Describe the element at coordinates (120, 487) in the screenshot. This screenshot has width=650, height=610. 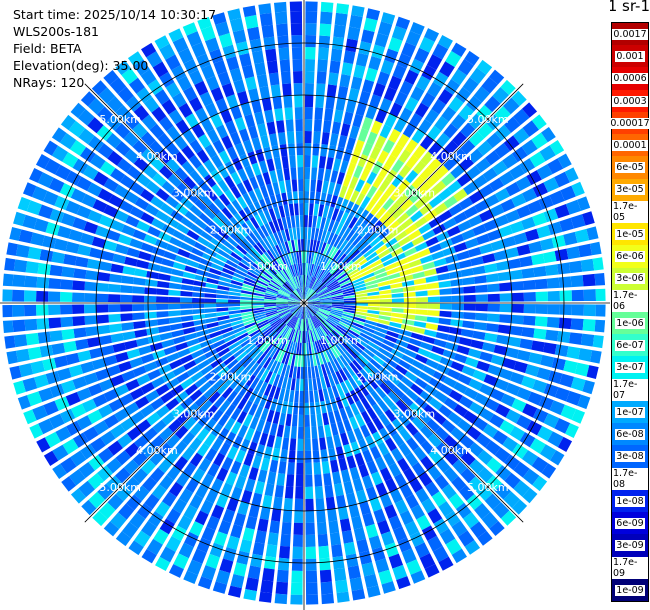
I see `ring-label: 5.00km` at that location.